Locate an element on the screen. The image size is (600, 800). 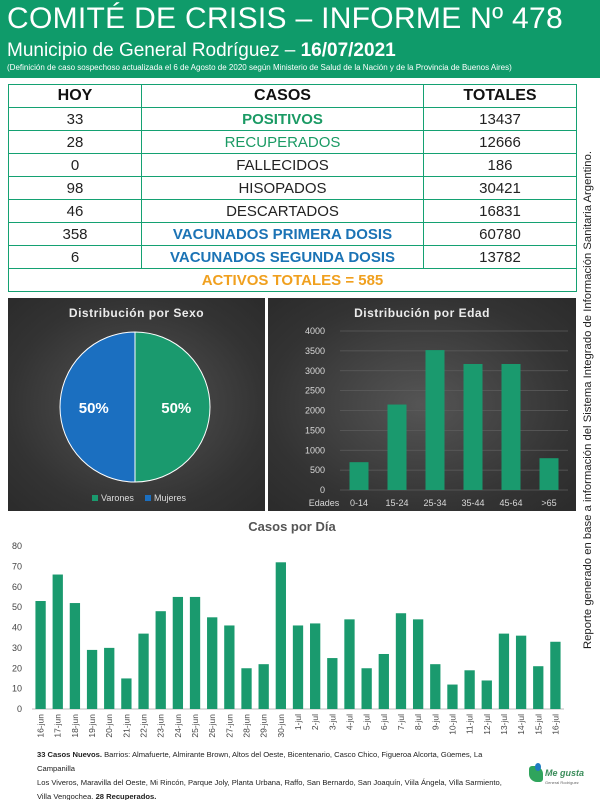
daily-bar-18-jun is located at coordinates (75, 656).